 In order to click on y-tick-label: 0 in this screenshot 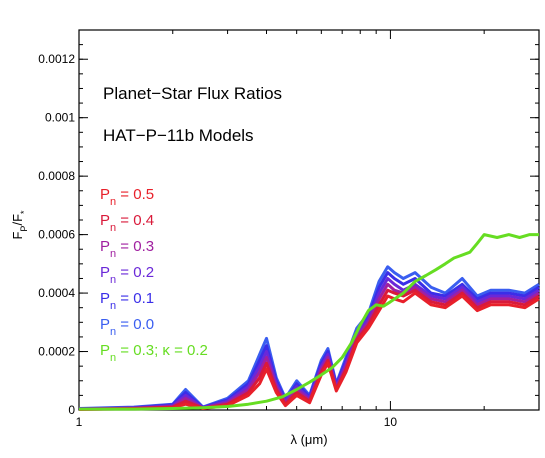, I will do `click(71, 410)`.